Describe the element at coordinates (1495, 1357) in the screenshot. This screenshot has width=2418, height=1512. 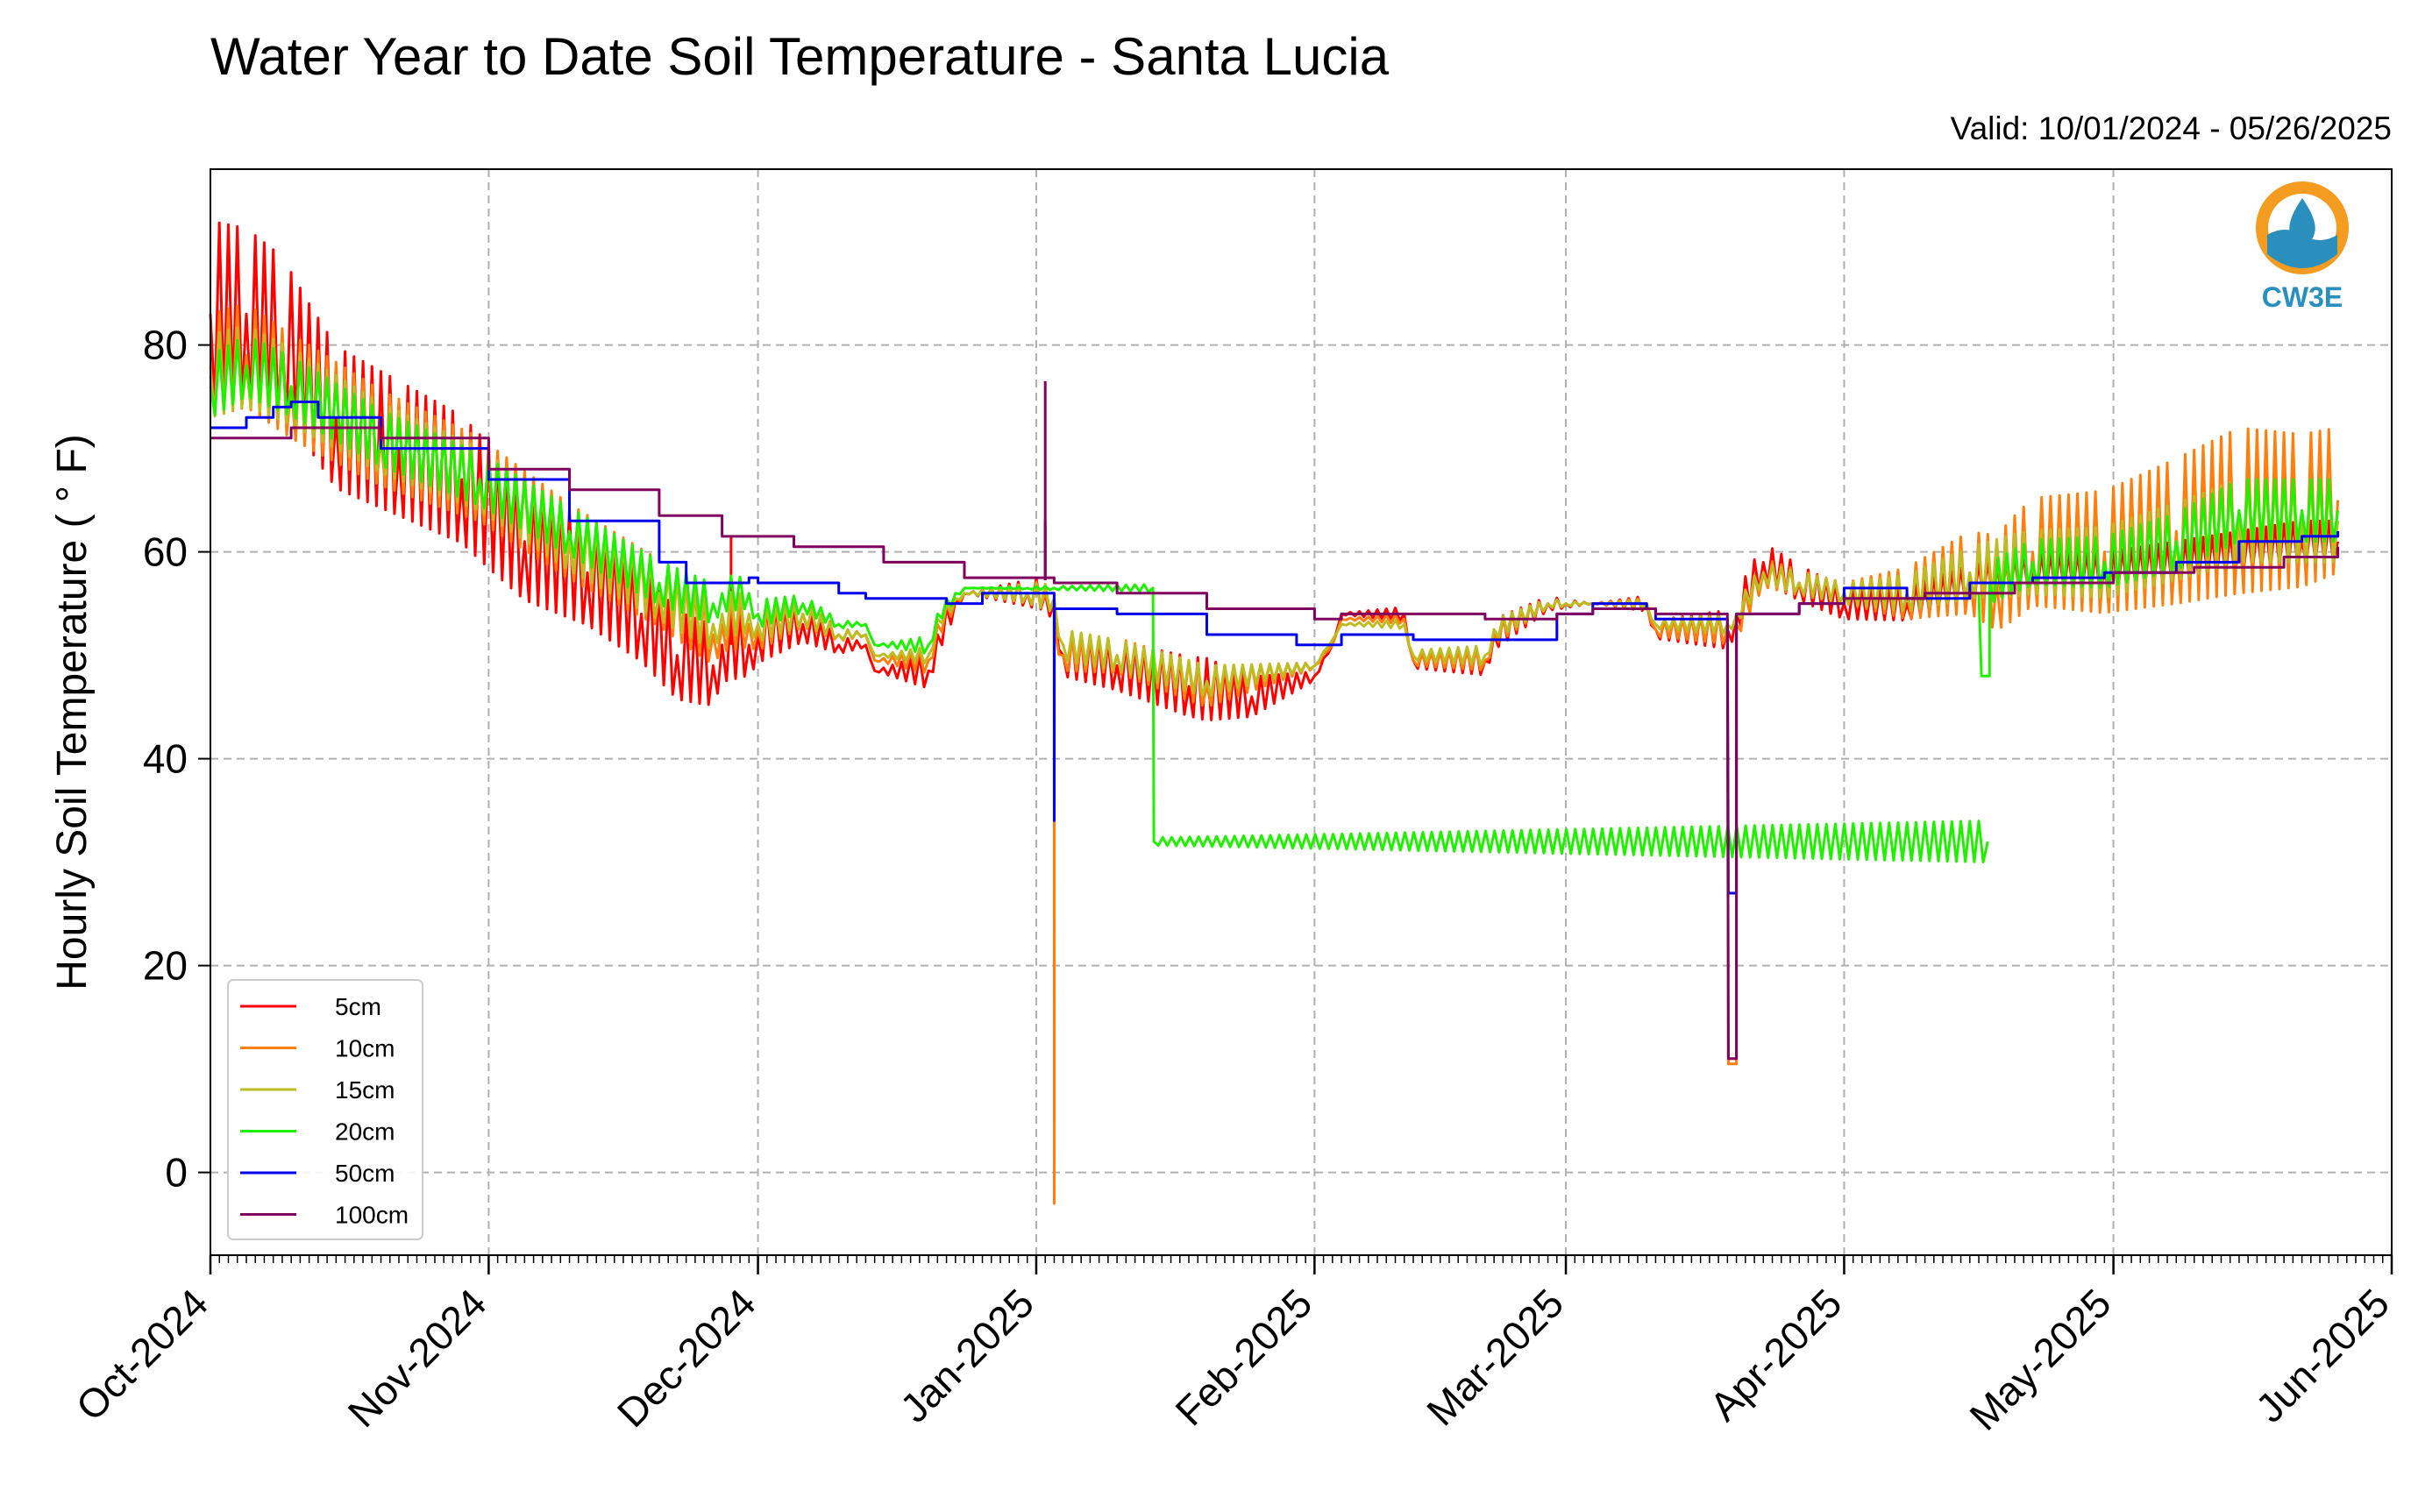
I see `x-tick-label: Mar-2025` at that location.